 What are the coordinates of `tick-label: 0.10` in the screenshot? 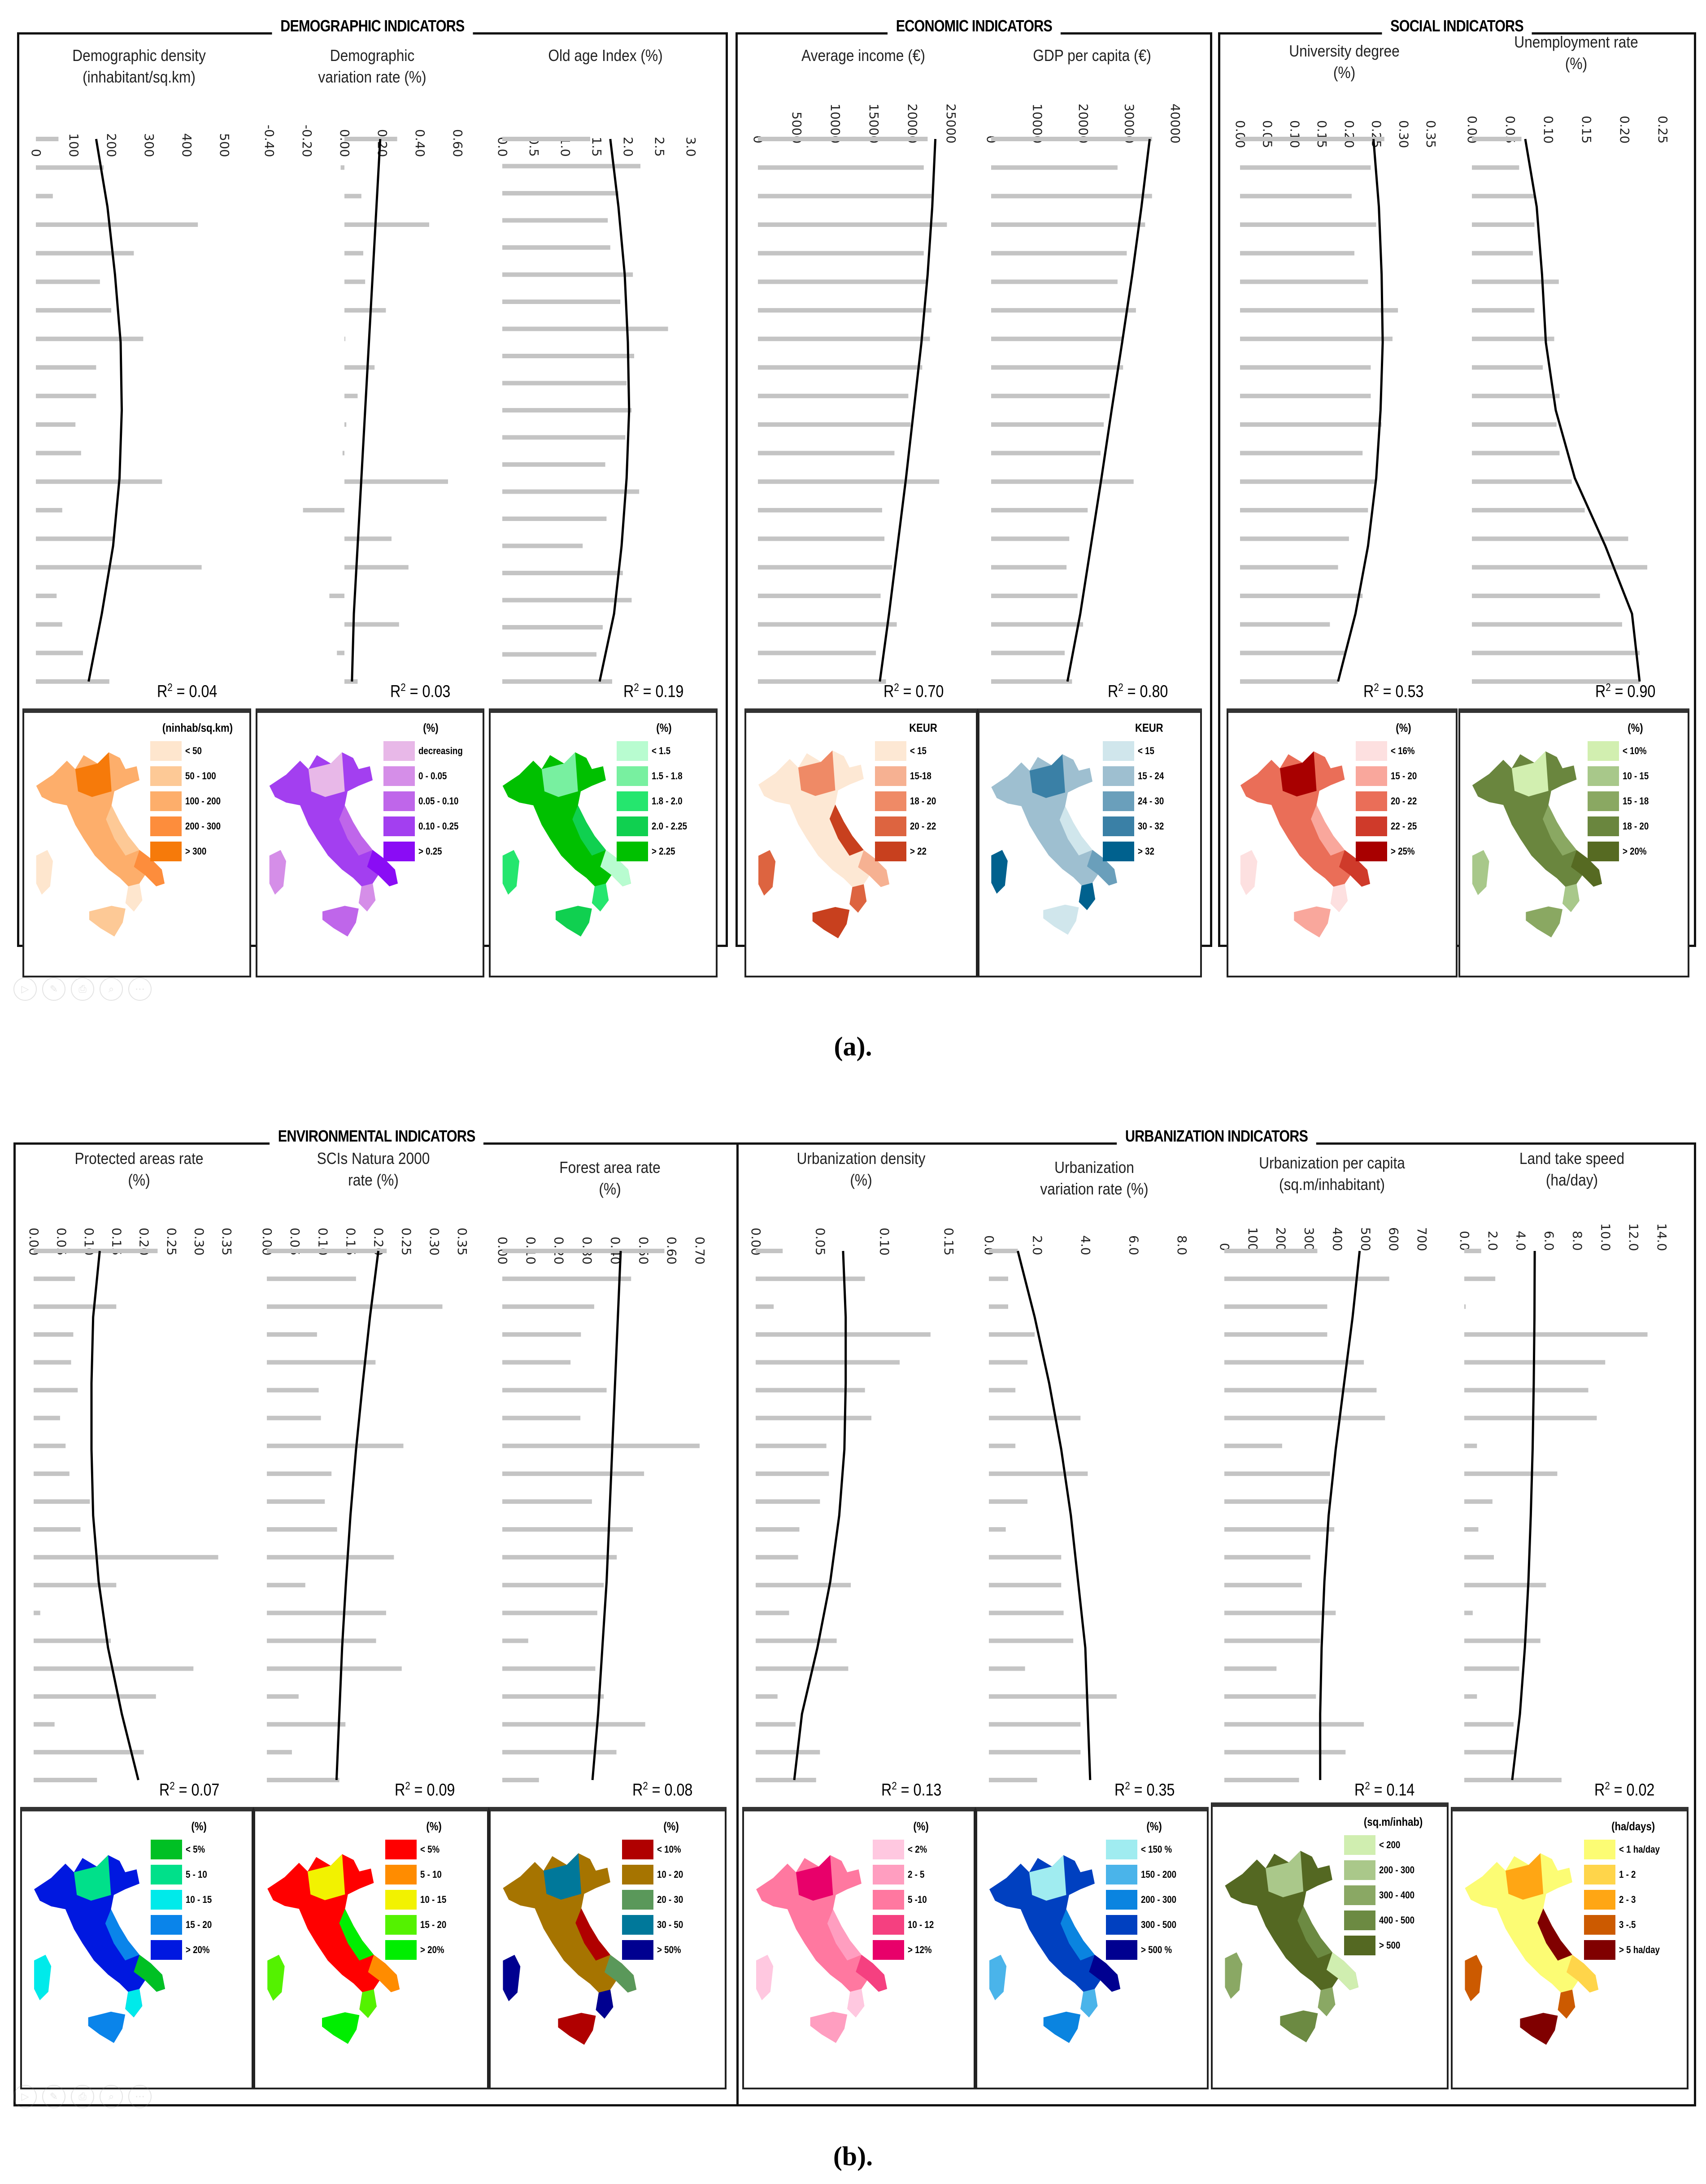 It's located at (884, 1241).